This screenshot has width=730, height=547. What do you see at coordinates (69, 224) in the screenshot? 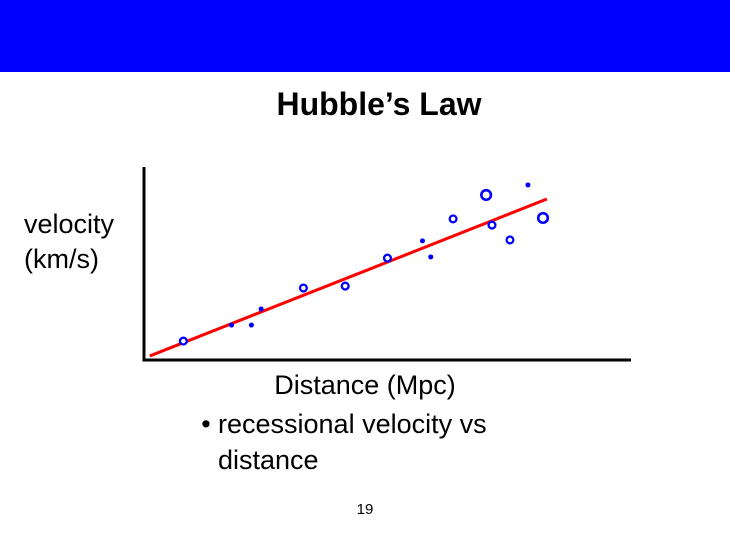
I see `chart-ylabel-line-1: velocity` at bounding box center [69, 224].